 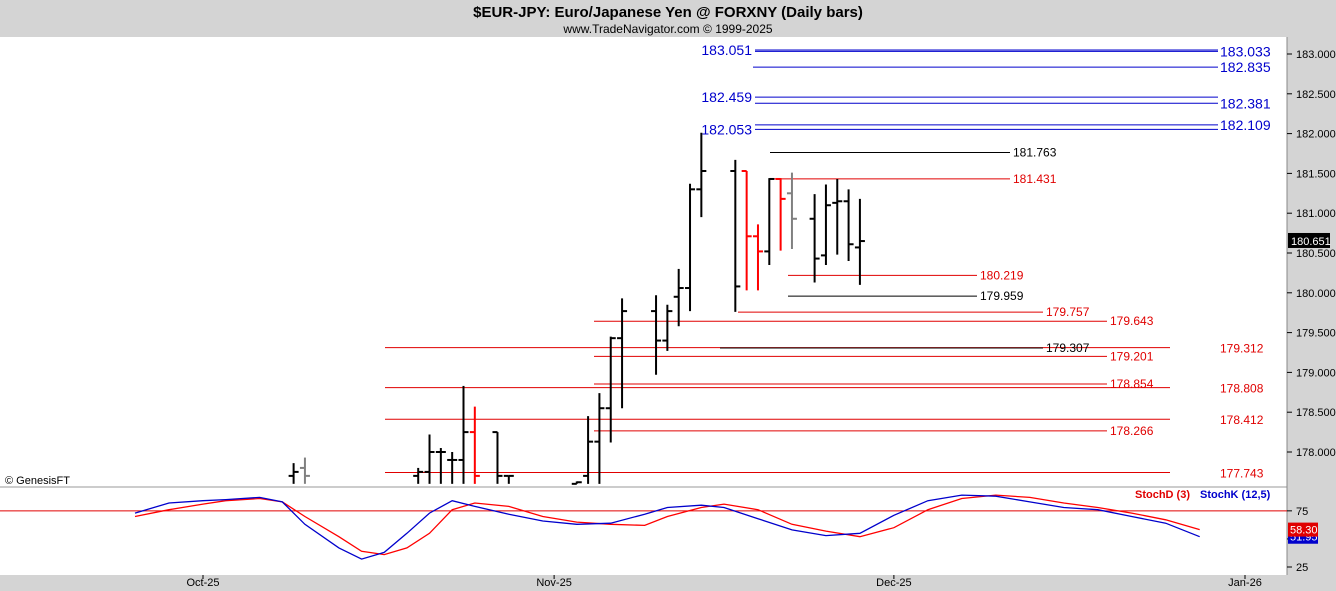 What do you see at coordinates (1316, 334) in the screenshot?
I see `price-tick-label: 179.500` at bounding box center [1316, 334].